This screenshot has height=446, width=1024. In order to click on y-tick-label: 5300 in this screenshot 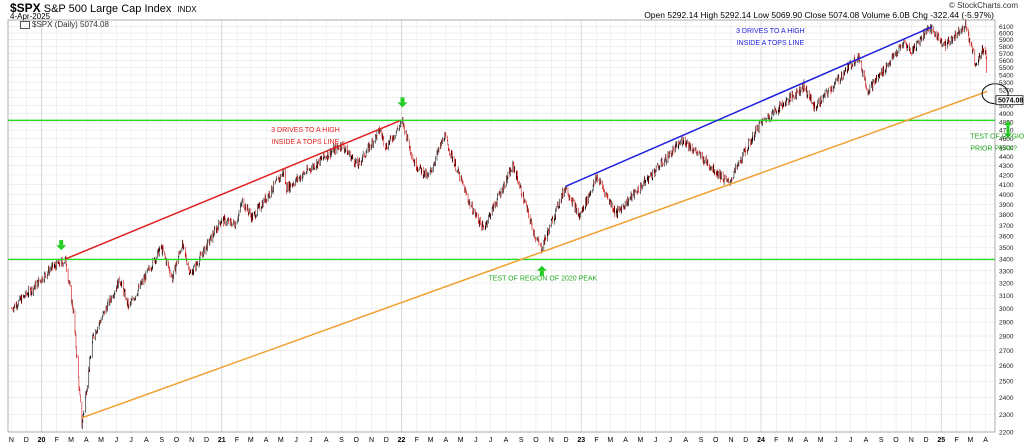, I will do `click(1006, 83)`.